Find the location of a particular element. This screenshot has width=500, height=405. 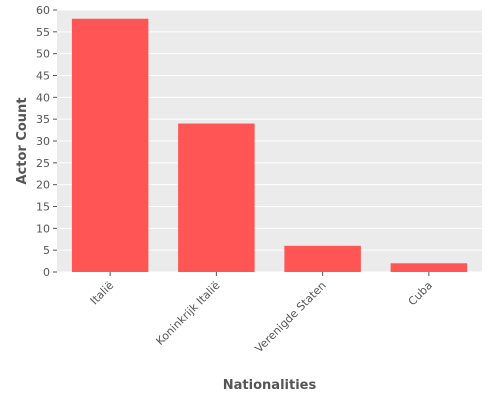

x-axis-title: Nationalities is located at coordinates (270, 385).